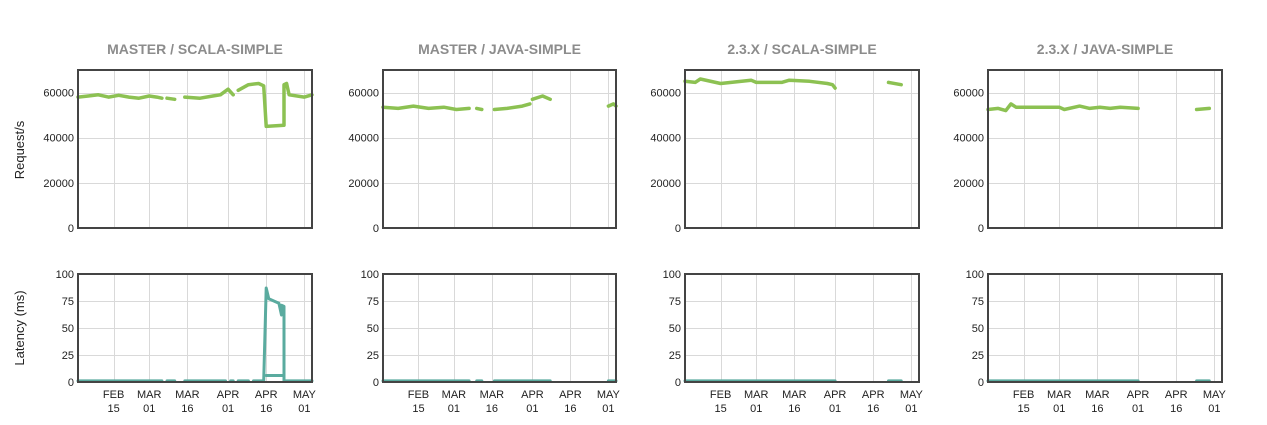 The image size is (1267, 425). I want to click on chart-panel-8: 0 25 50 75 100 FEB 15 MAR 01 MAR 16 APR 01 APR 16 MAY 01, so click(1096, 342).